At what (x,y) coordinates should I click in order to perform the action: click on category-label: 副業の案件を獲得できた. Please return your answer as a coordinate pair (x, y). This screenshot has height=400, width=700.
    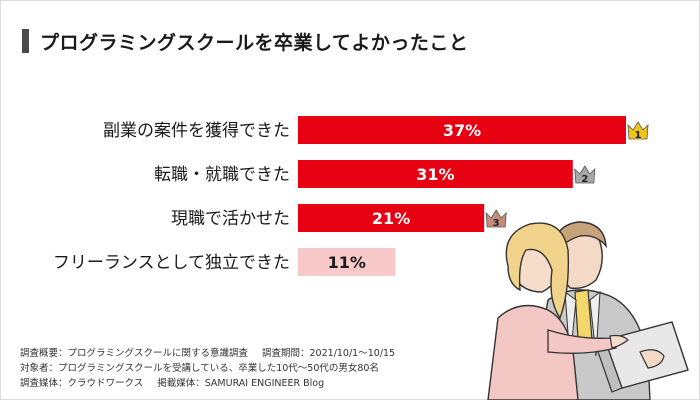
    Looking at the image, I should click on (196, 131).